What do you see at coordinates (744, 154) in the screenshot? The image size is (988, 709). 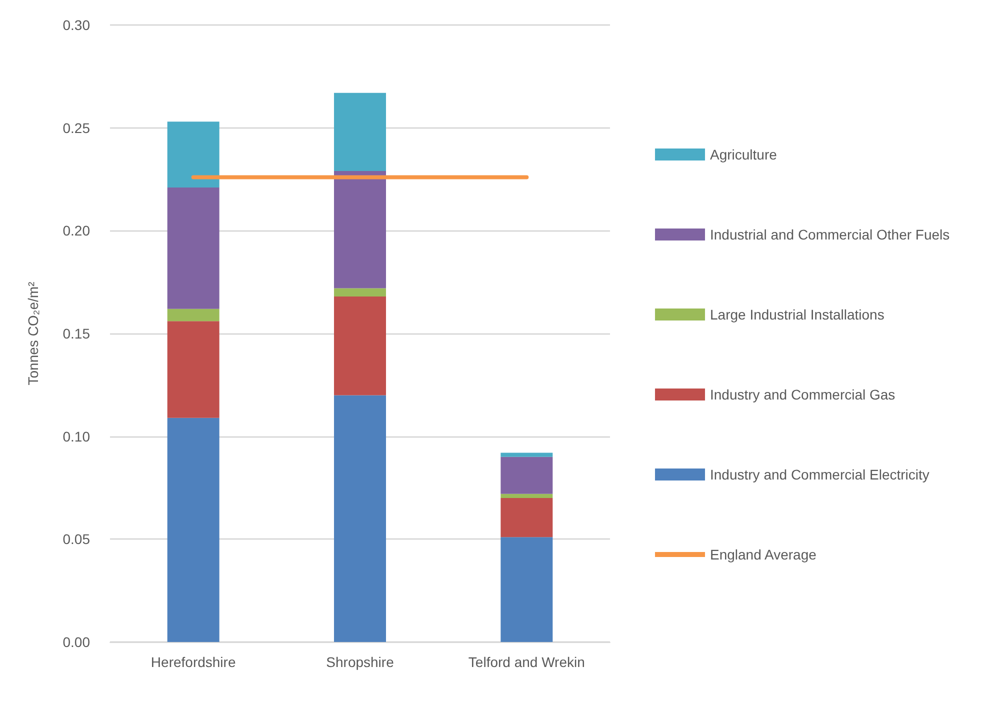 I see `legend-label: Agriculture` at bounding box center [744, 154].